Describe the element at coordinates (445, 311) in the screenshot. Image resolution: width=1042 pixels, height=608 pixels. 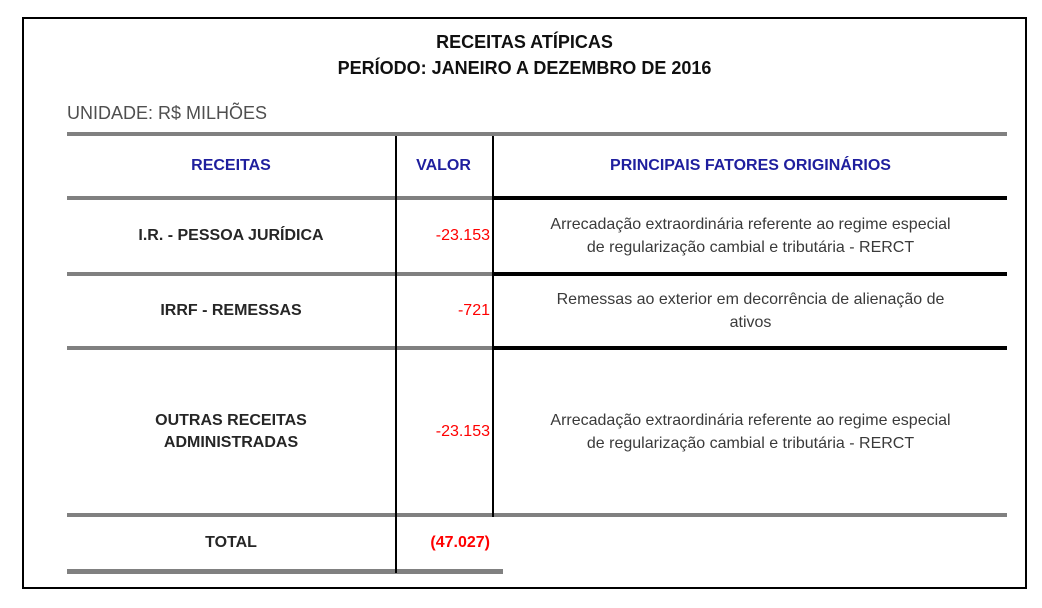
I see `table-row-2-valor: -721` at that location.